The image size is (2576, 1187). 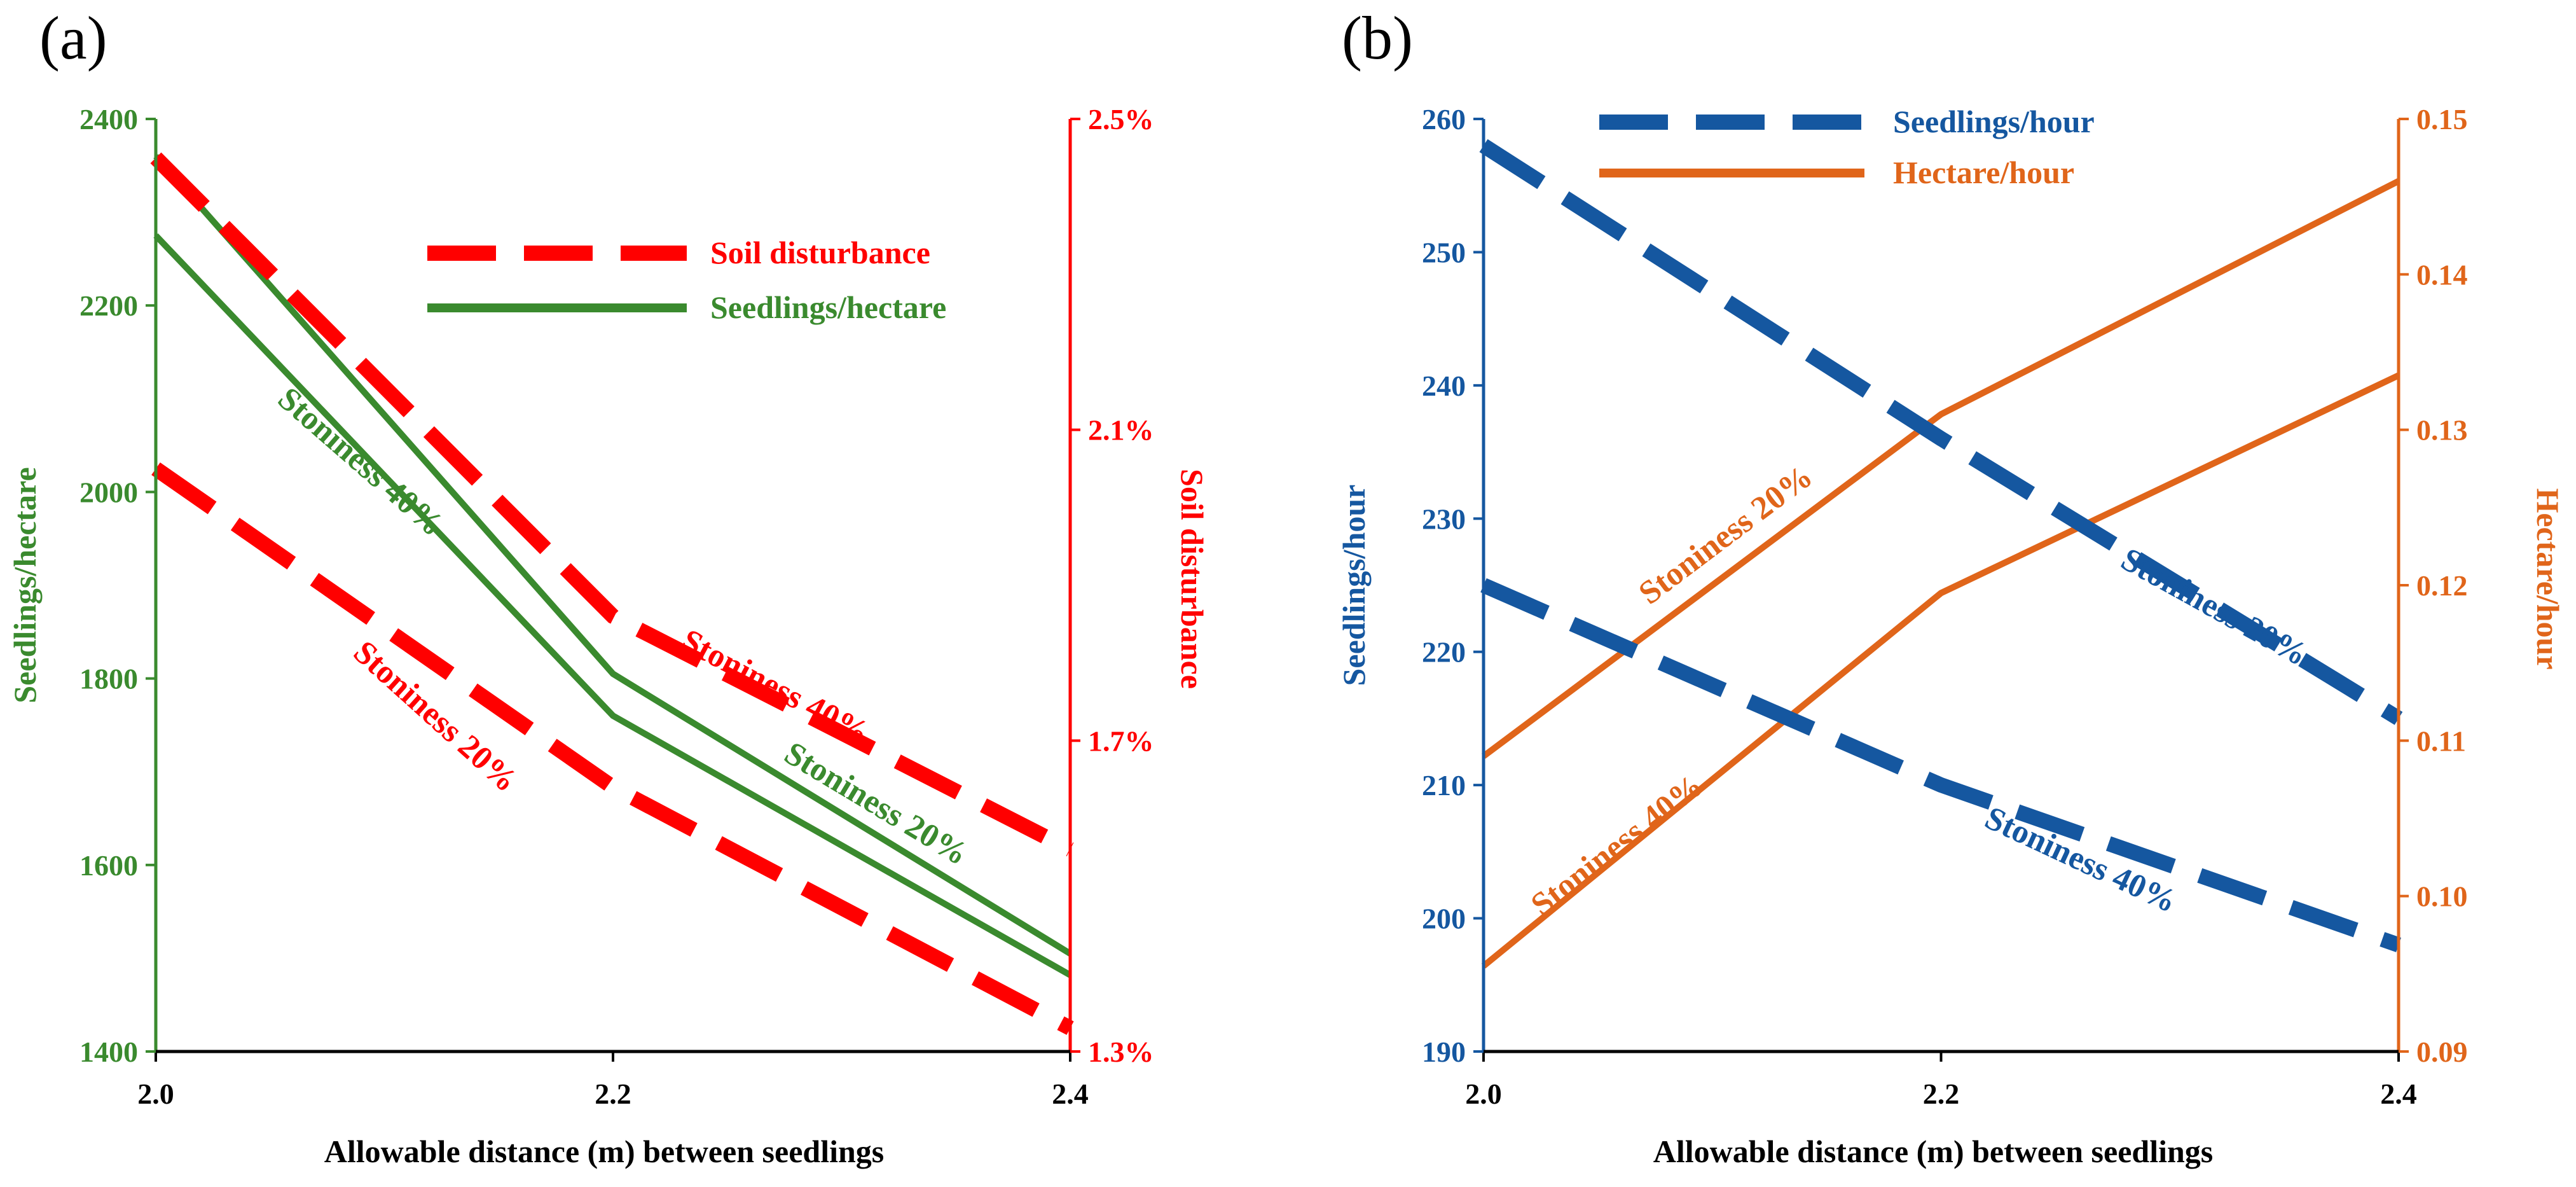 What do you see at coordinates (1354, 585) in the screenshot?
I see `panel-b-left-axis-title: Seedlings/hour` at bounding box center [1354, 585].